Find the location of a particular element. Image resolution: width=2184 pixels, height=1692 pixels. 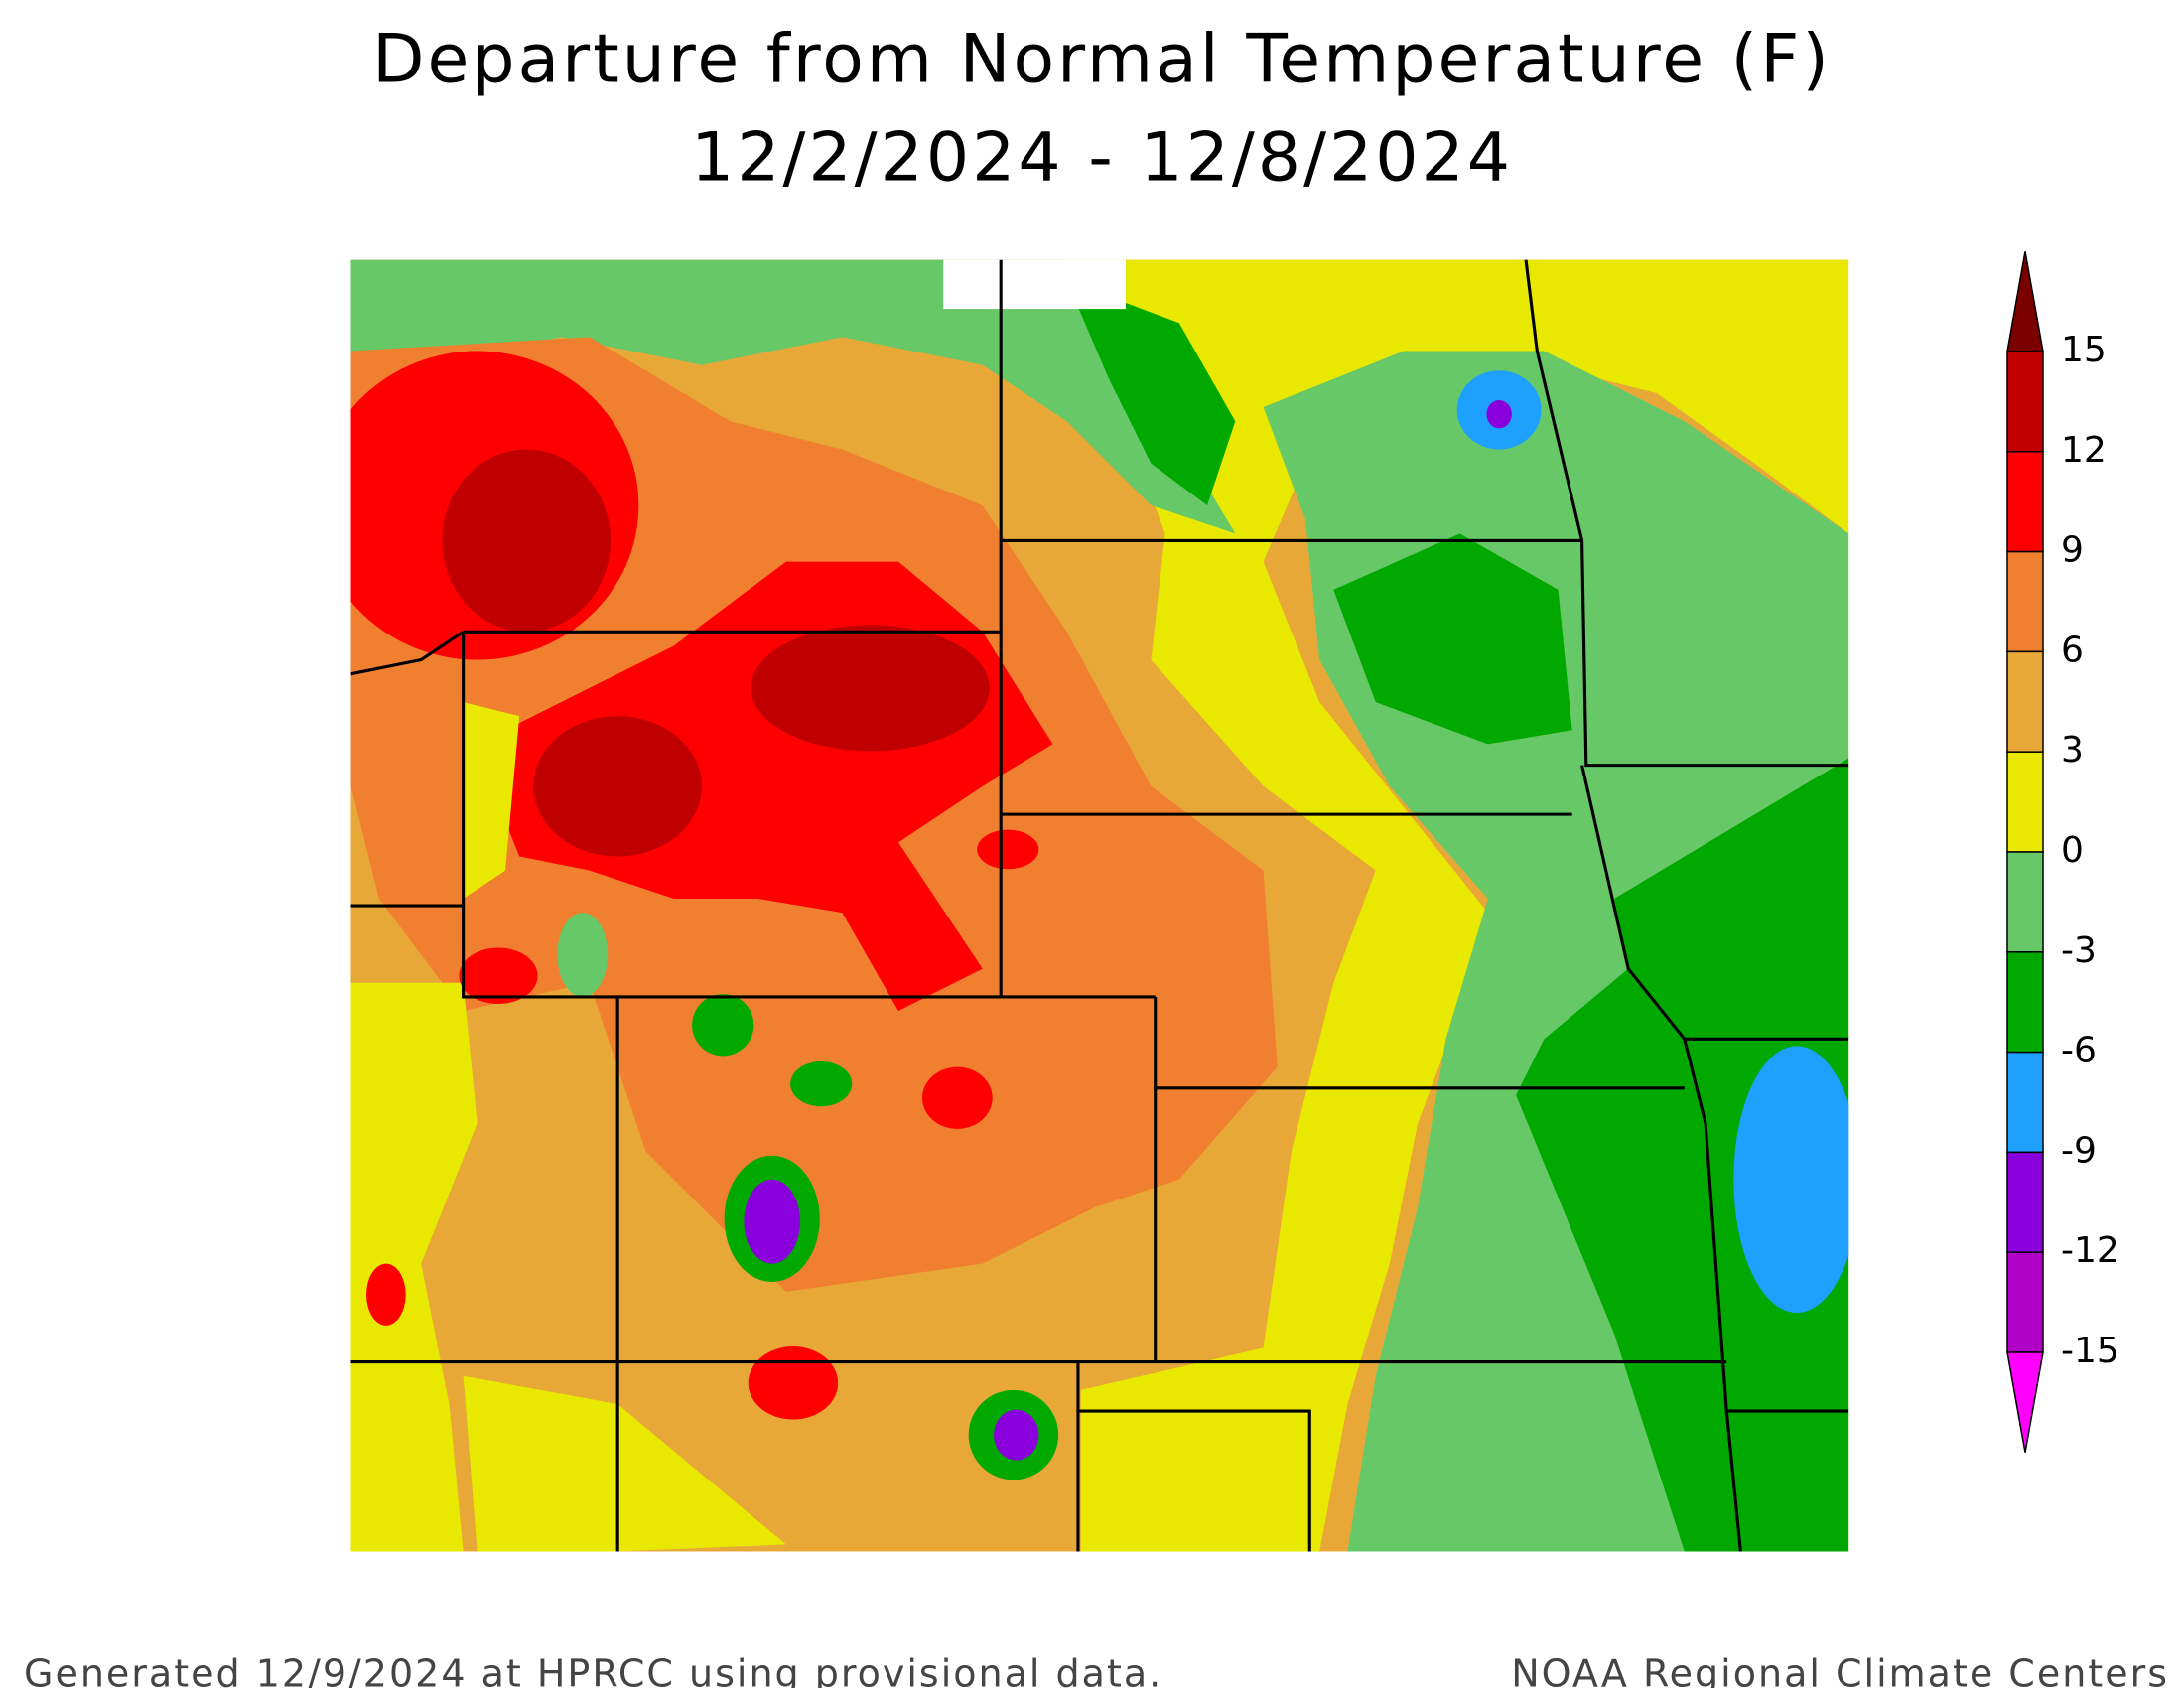

colorbar-tick-label: 9 is located at coordinates (2072, 550).